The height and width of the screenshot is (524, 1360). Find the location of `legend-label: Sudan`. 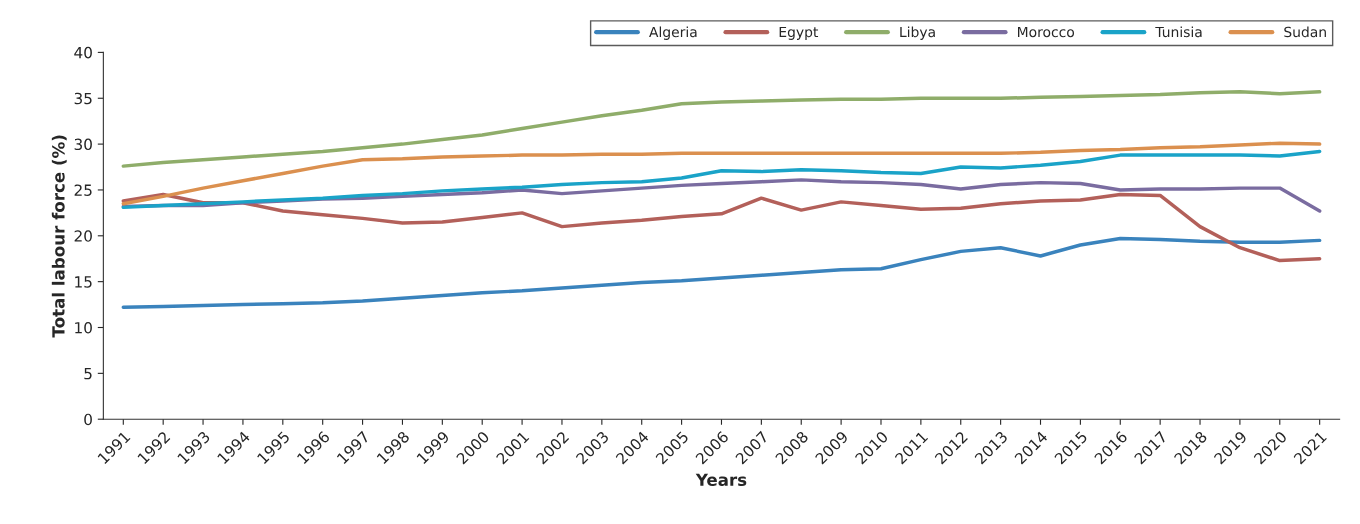

legend-label: Sudan is located at coordinates (1305, 32).